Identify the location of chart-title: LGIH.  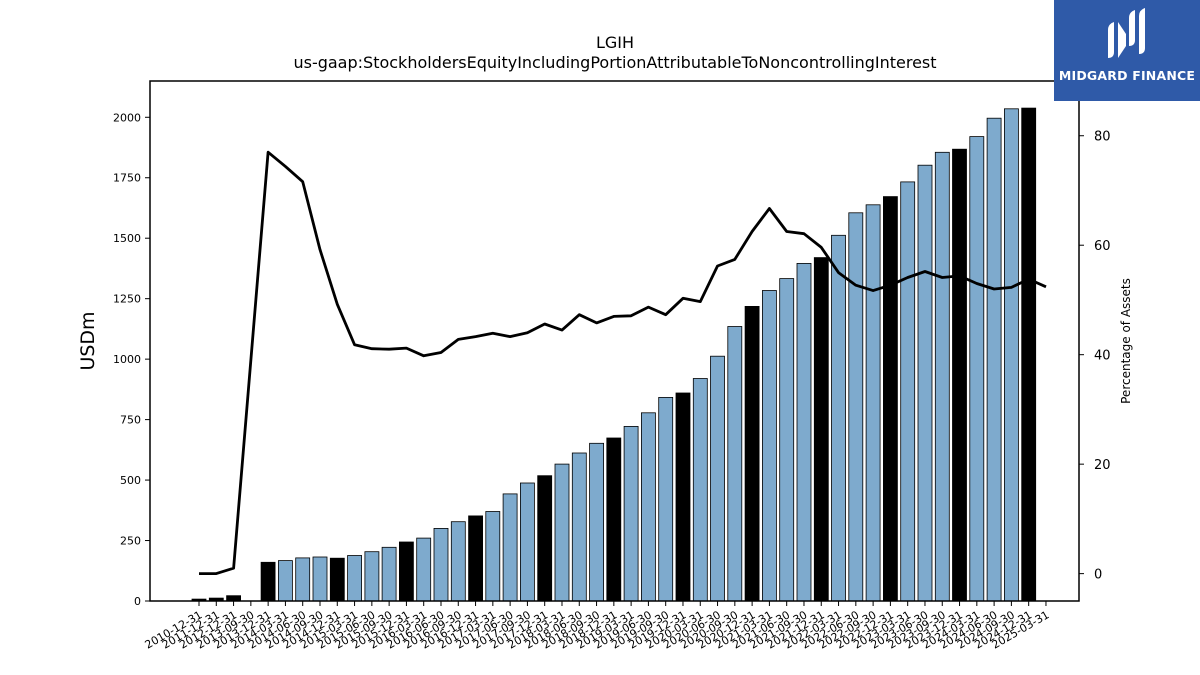
(615, 42).